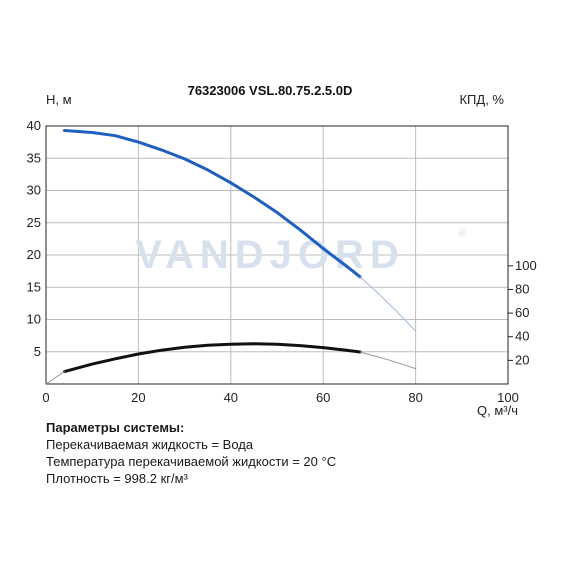 This screenshot has height=570, width=570. What do you see at coordinates (34, 319) in the screenshot?
I see `y-left-tick-label: 10` at bounding box center [34, 319].